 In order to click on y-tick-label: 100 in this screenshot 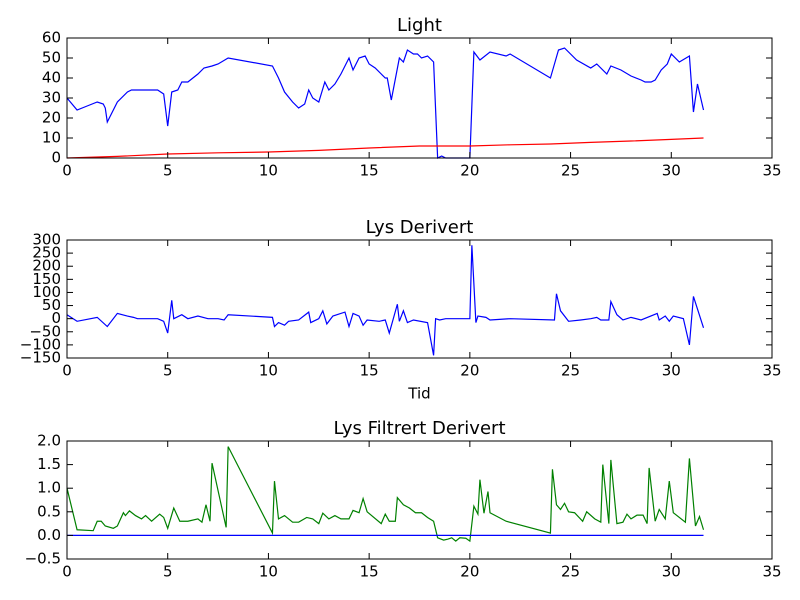, I will do `click(46, 292)`.